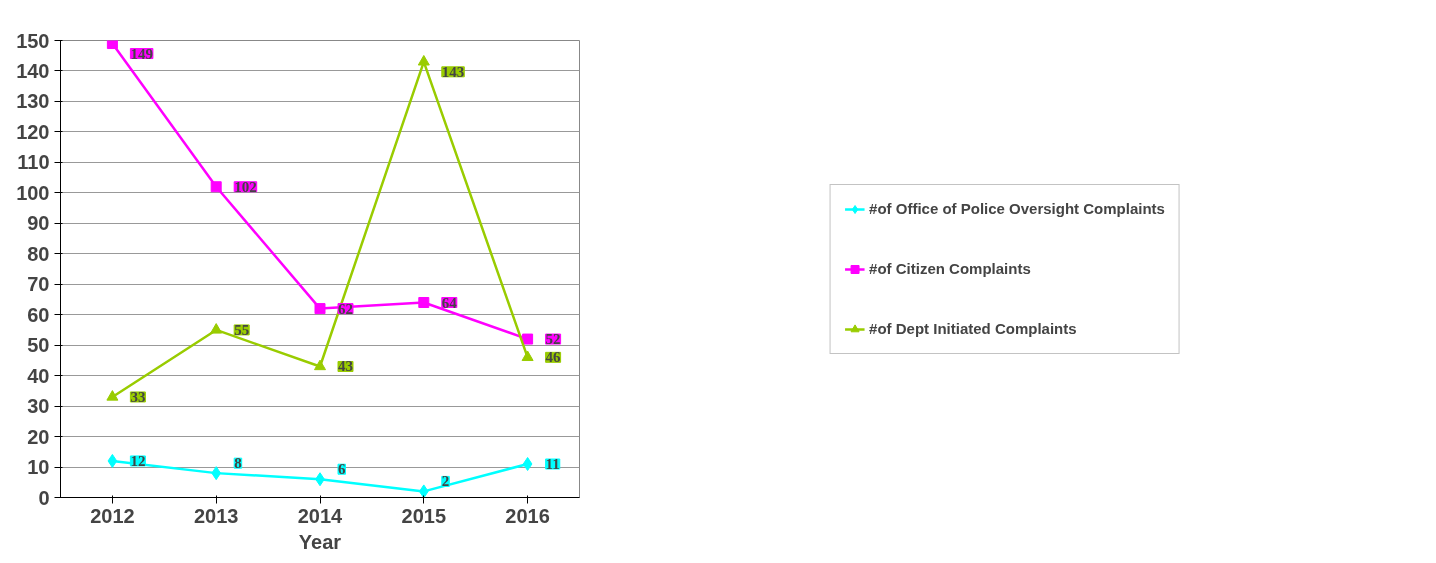  Describe the element at coordinates (33, 70) in the screenshot. I see `y-tick-label: 140` at that location.